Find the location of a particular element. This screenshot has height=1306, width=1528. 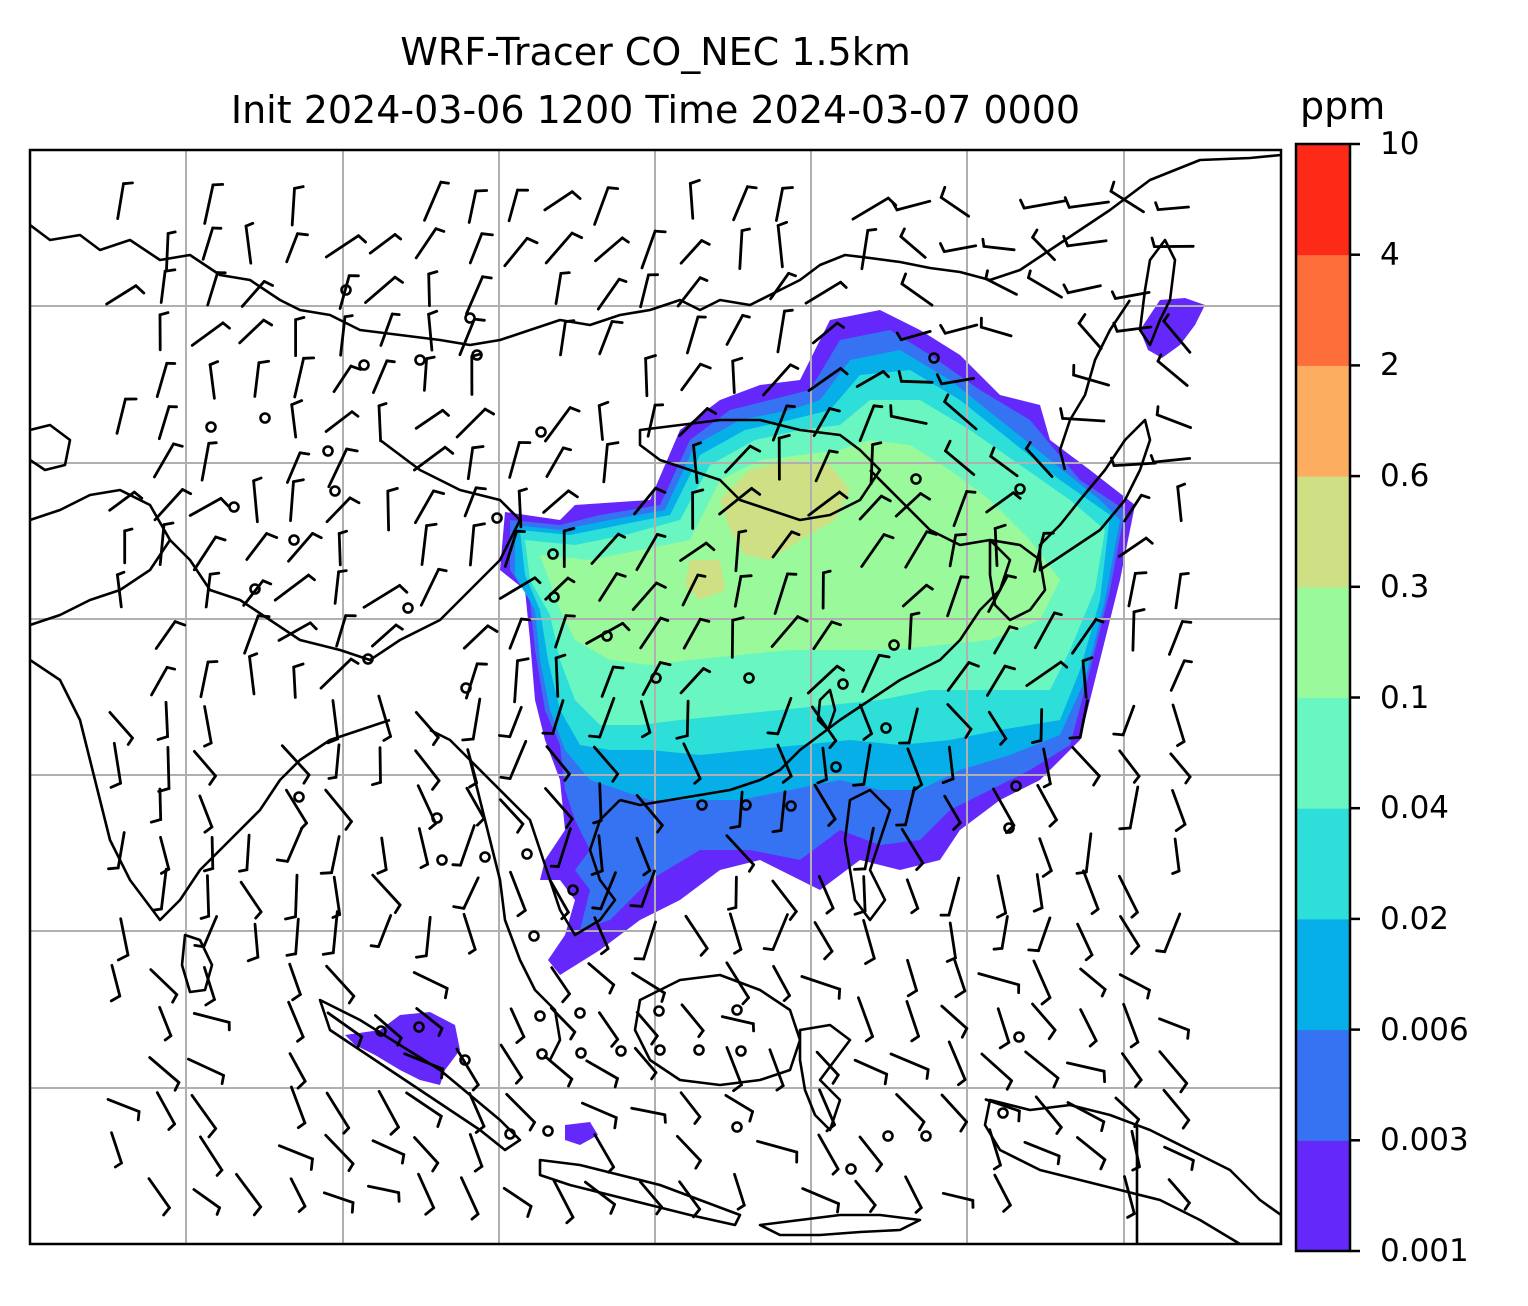

coast-sulawesi is located at coordinates (825, 1077).